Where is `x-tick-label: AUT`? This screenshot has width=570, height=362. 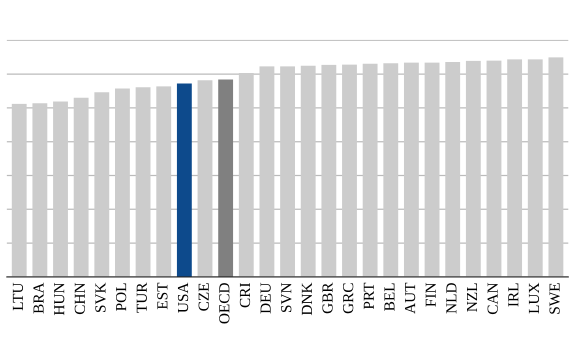 x-tick-label: AUT is located at coordinates (410, 298).